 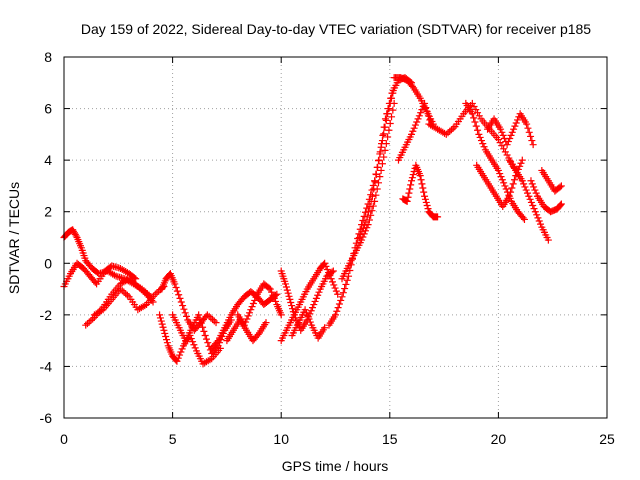 I want to click on x-tick-label: 5, so click(x=173, y=439).